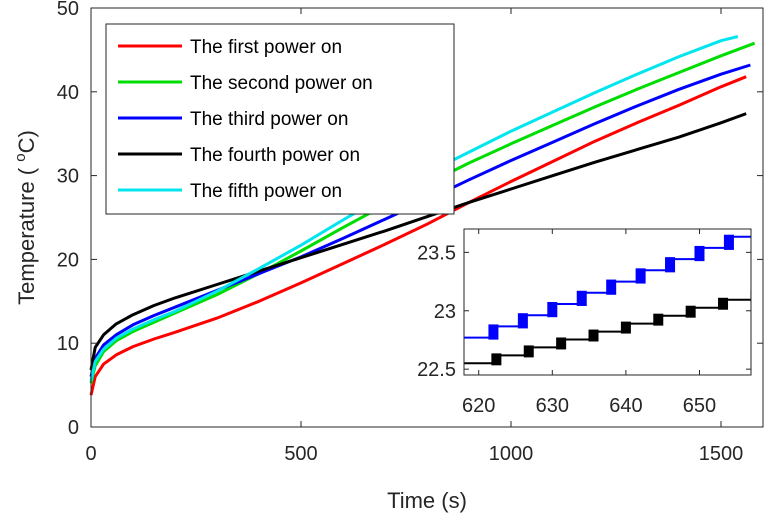 Image resolution: width=768 pixels, height=520 pixels. I want to click on inset-frame, so click(607, 302).